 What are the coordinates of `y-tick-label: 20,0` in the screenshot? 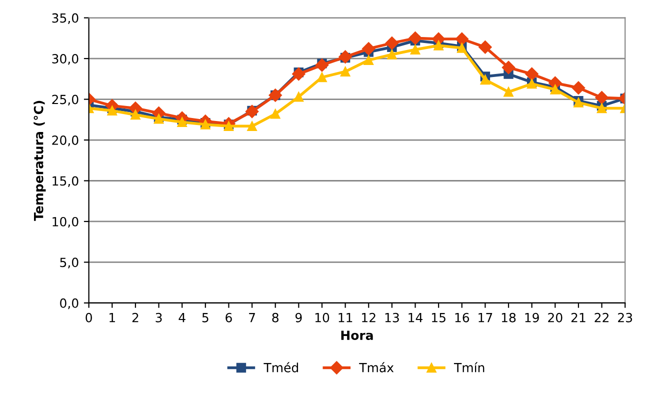 It's located at (65, 140).